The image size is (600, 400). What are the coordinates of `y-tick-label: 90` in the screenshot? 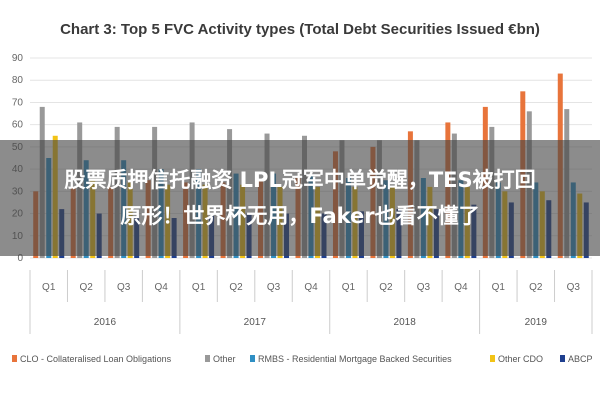 It's located at (18, 58).